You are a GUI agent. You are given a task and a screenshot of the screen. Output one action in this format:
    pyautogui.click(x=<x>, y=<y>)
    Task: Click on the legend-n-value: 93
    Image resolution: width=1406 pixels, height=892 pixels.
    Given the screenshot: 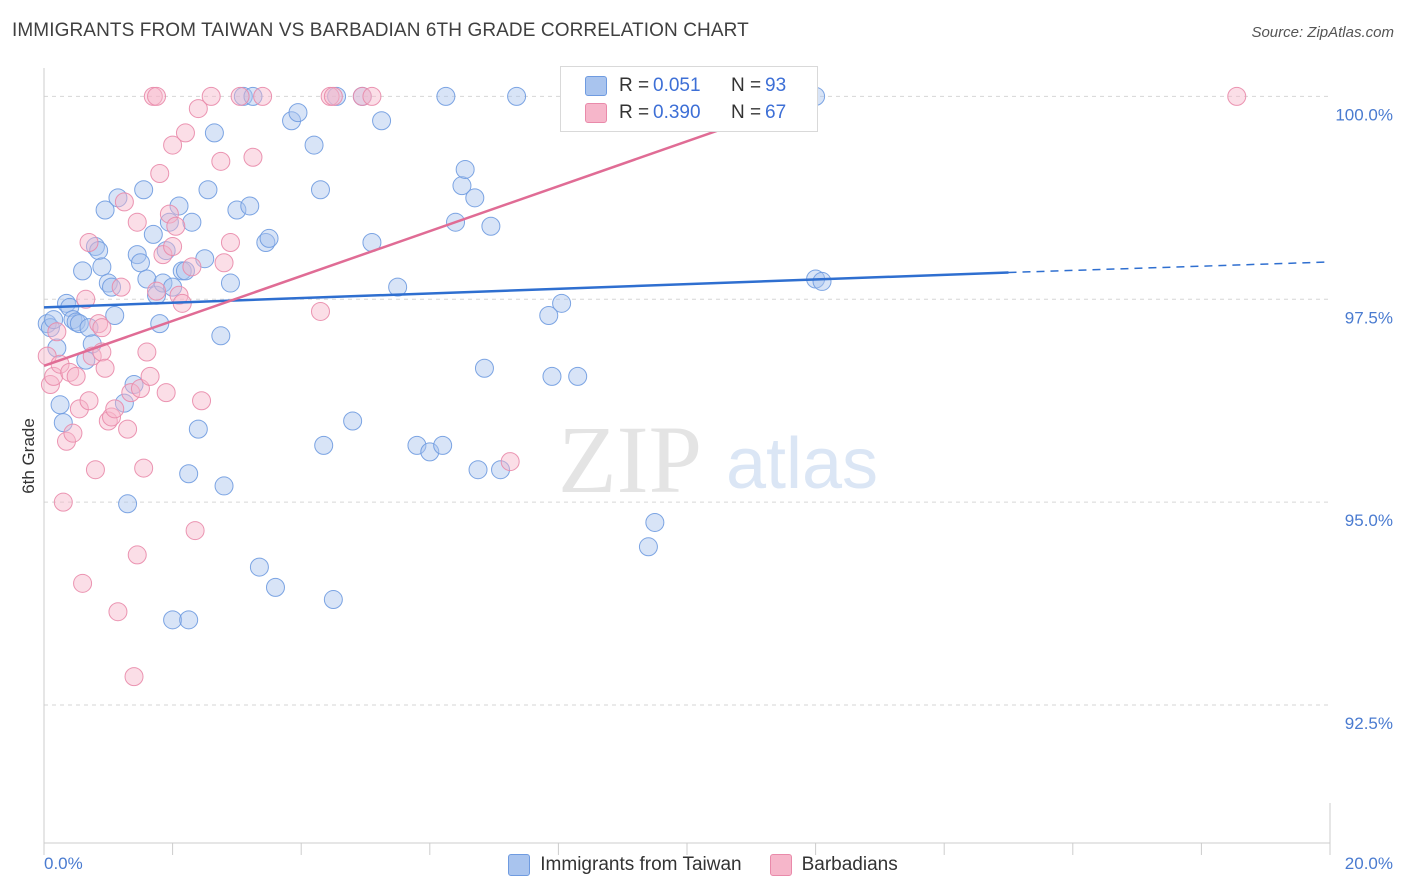 What is the action you would take?
    pyautogui.click(x=776, y=85)
    